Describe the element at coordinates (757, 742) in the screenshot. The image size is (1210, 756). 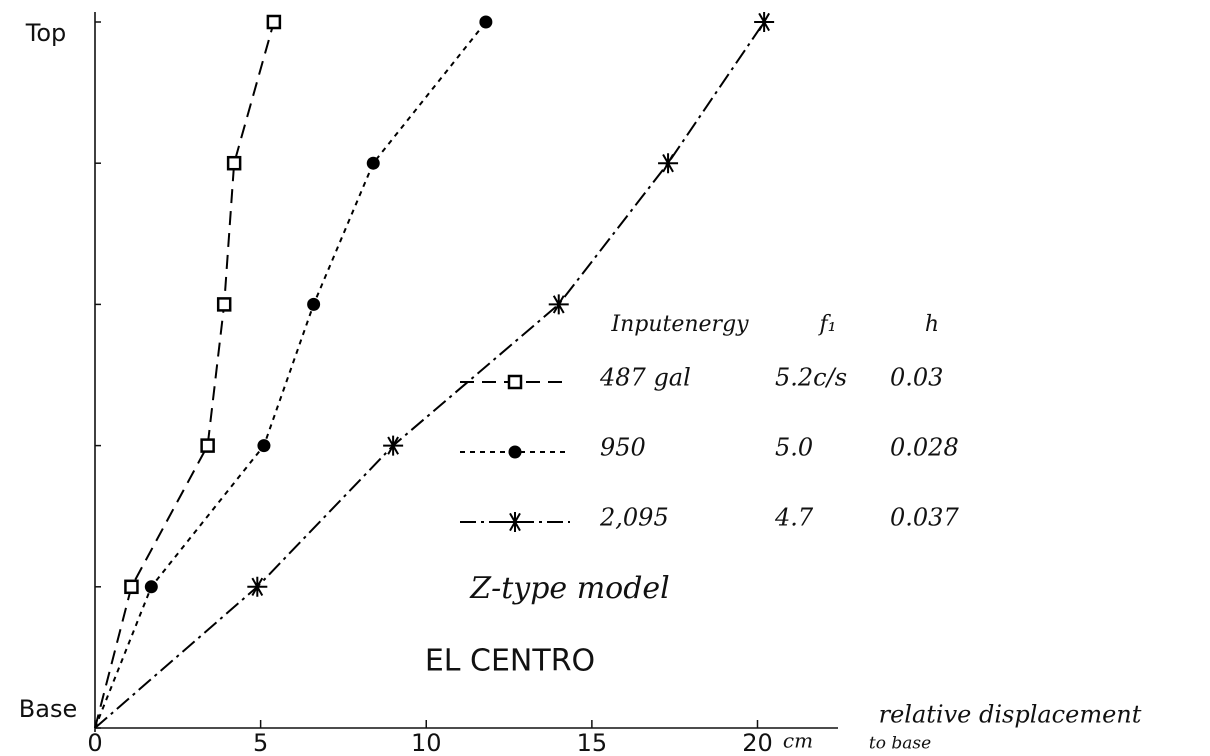
I see `x-tick-label: 20` at that location.